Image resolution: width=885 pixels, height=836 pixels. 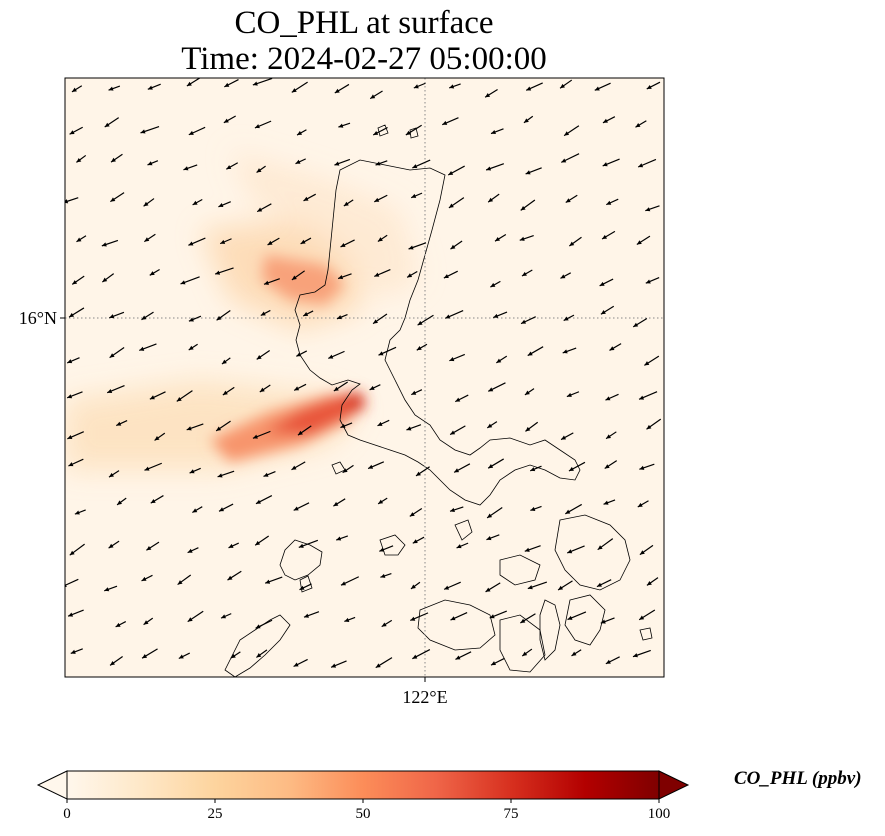 I want to click on plume-south-core, so click(x=313, y=415).